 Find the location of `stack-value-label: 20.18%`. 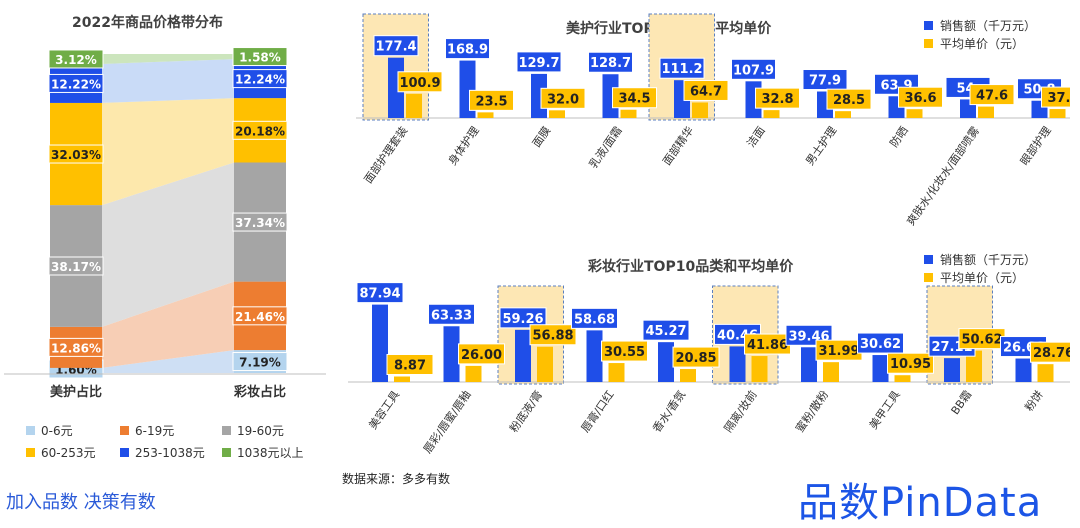

stack-value-label: 20.18% is located at coordinates (260, 131).